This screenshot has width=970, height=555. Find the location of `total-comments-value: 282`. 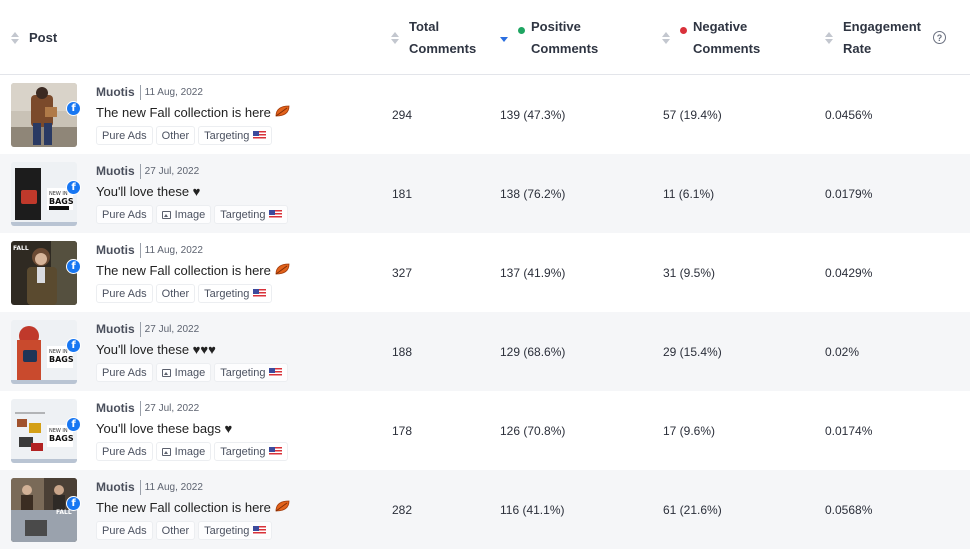

total-comments-value: 282 is located at coordinates (402, 509).